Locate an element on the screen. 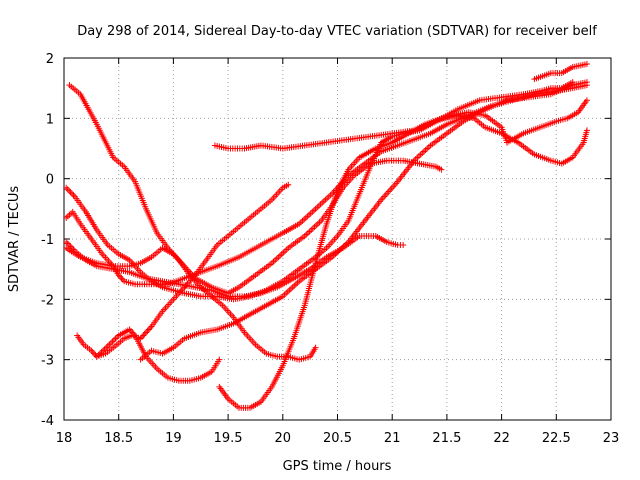  x-tick-label: 23 is located at coordinates (611, 438).